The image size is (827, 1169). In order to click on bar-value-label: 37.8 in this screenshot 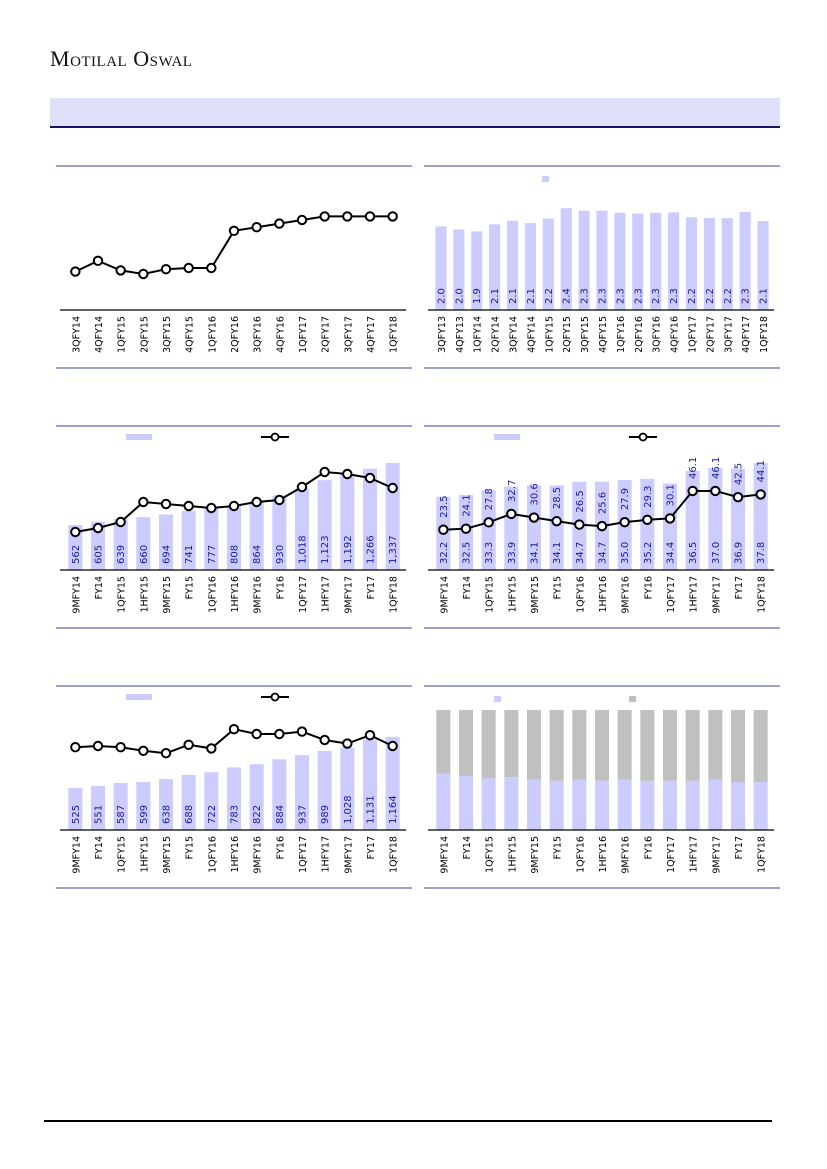, I will do `click(761, 553)`.